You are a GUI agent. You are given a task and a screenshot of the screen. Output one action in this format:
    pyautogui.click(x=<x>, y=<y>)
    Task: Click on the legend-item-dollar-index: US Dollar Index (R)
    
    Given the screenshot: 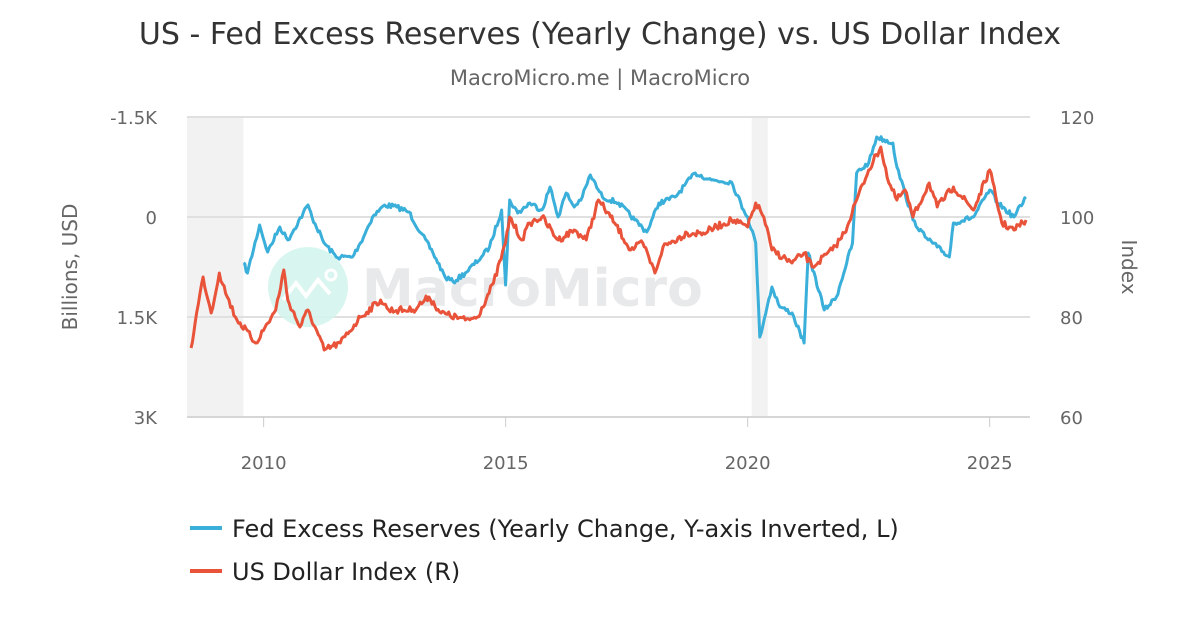 What is the action you would take?
    pyautogui.click(x=325, y=572)
    